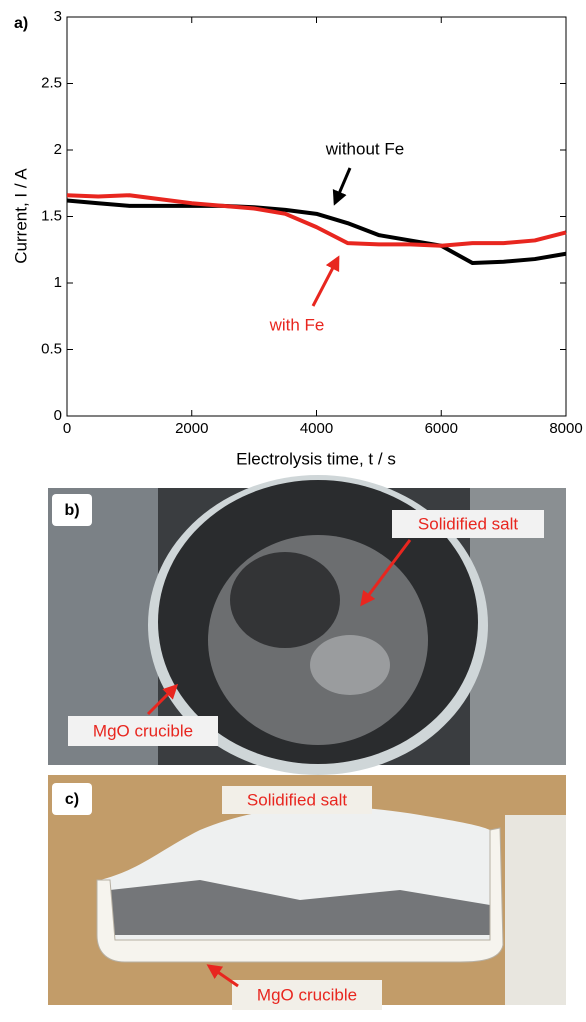 This screenshot has width=586, height=1022. I want to click on y-tick-label: 2, so click(58, 149).